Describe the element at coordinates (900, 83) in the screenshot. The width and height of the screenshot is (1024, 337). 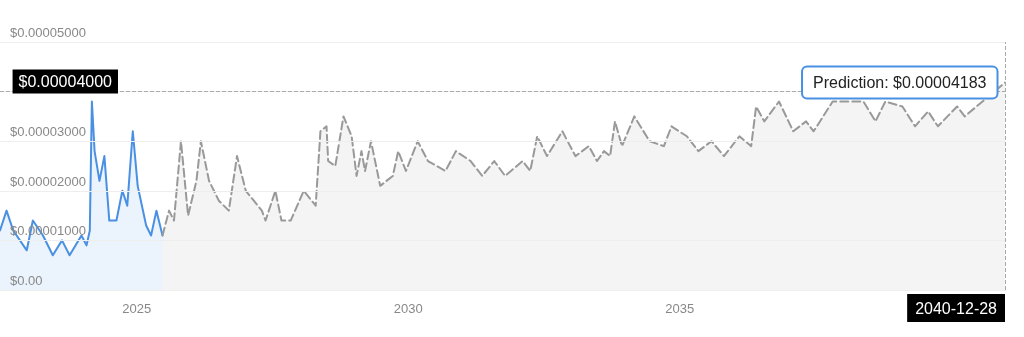
I see `annotation: Prediction: $0.00004183` at that location.